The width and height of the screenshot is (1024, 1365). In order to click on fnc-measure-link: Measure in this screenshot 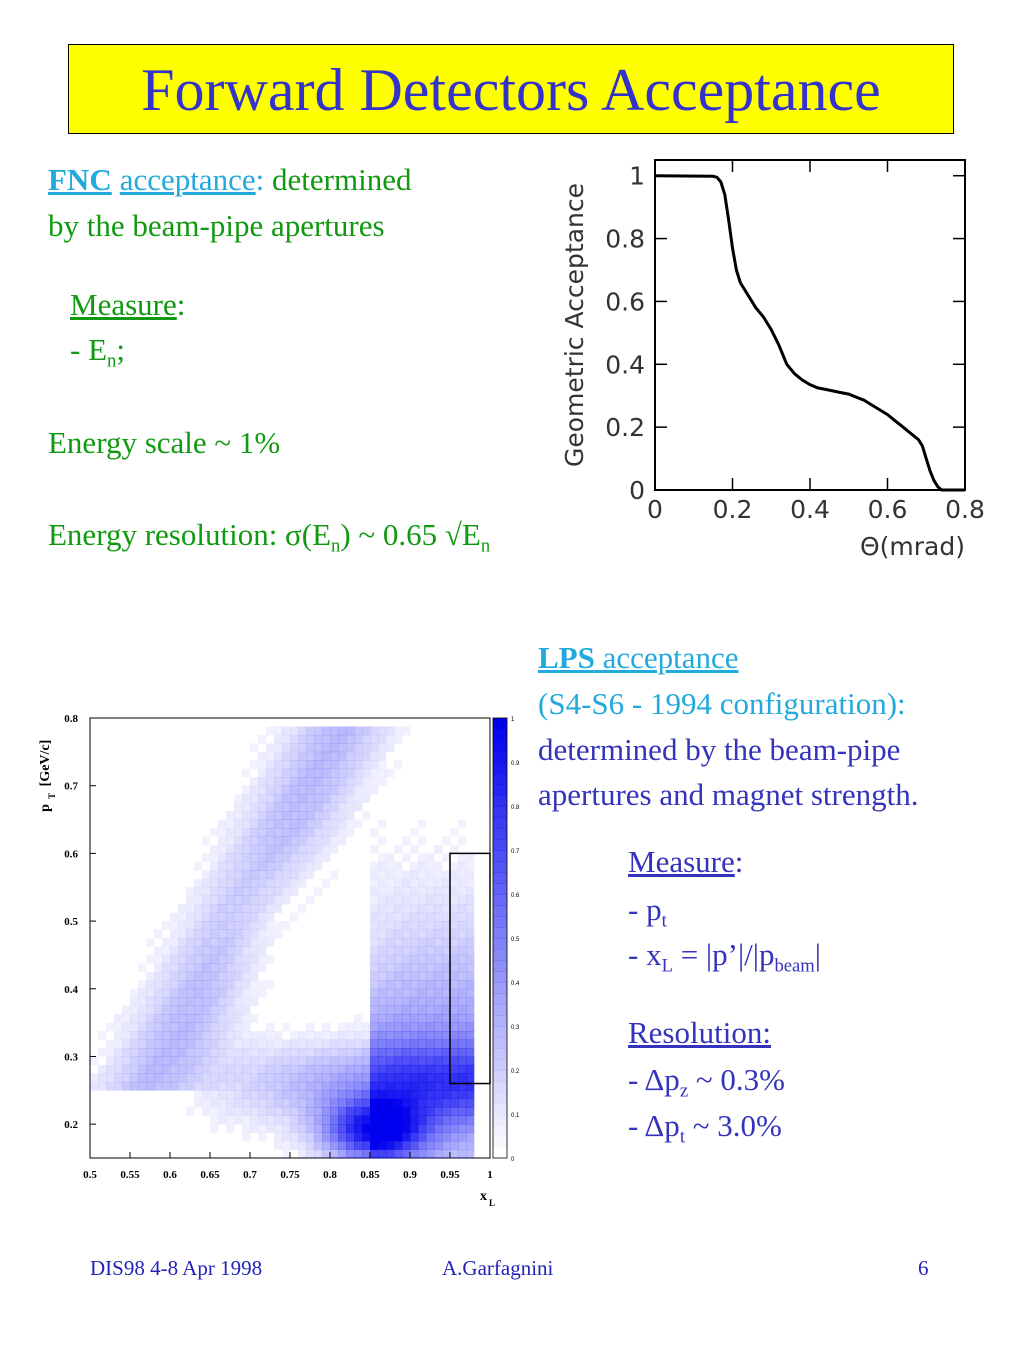, I will do `click(123, 304)`.